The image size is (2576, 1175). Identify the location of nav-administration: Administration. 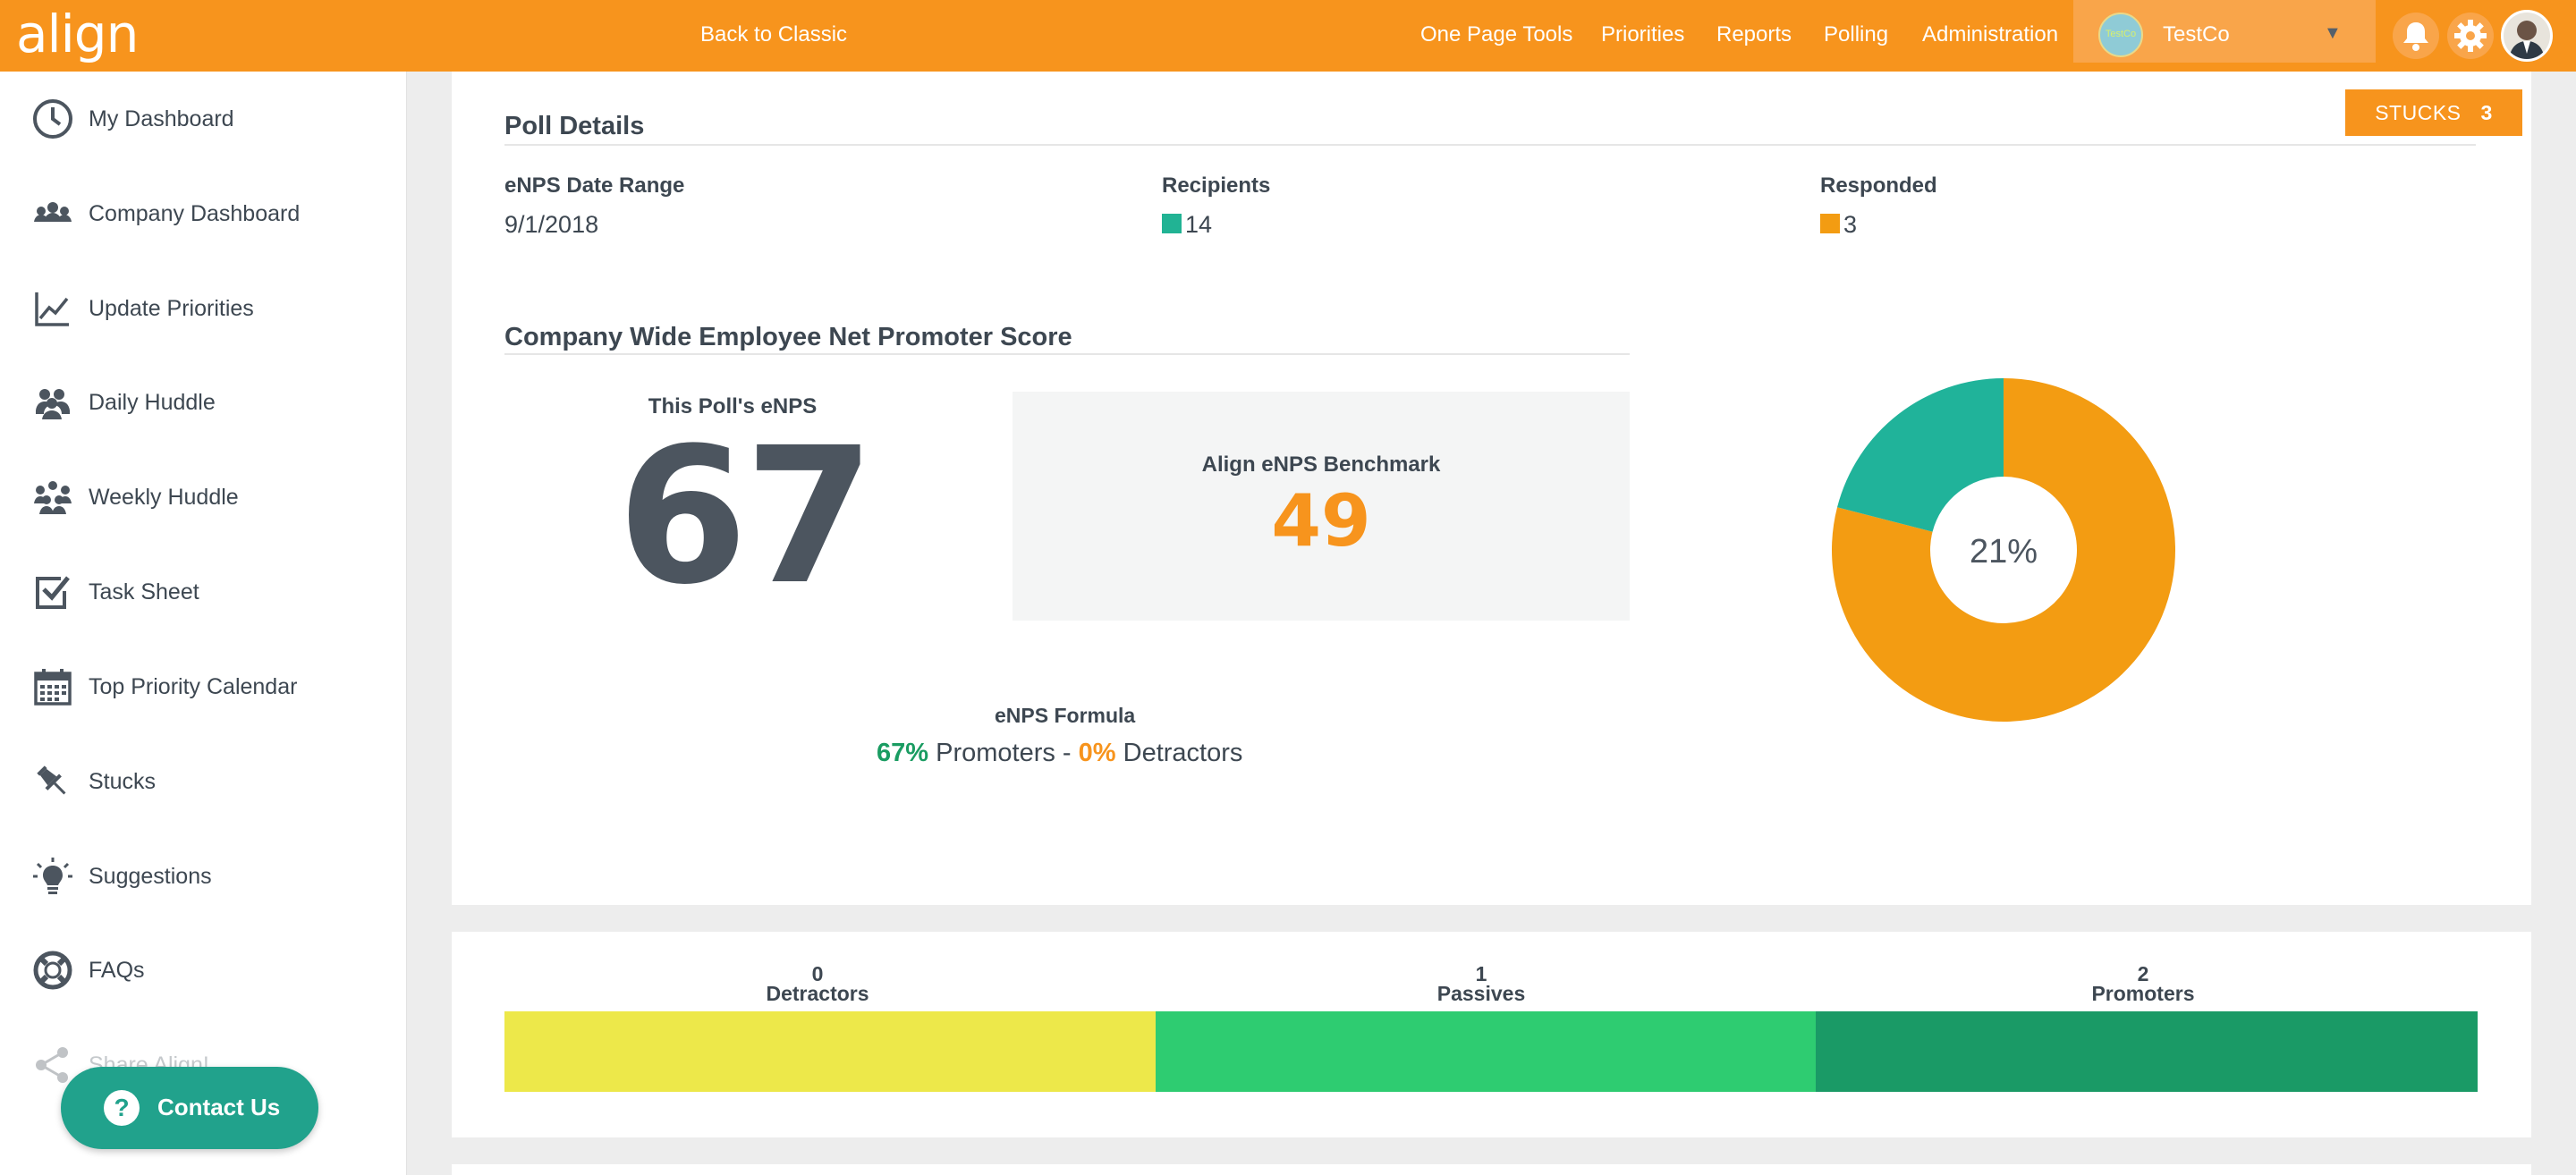
(1990, 34).